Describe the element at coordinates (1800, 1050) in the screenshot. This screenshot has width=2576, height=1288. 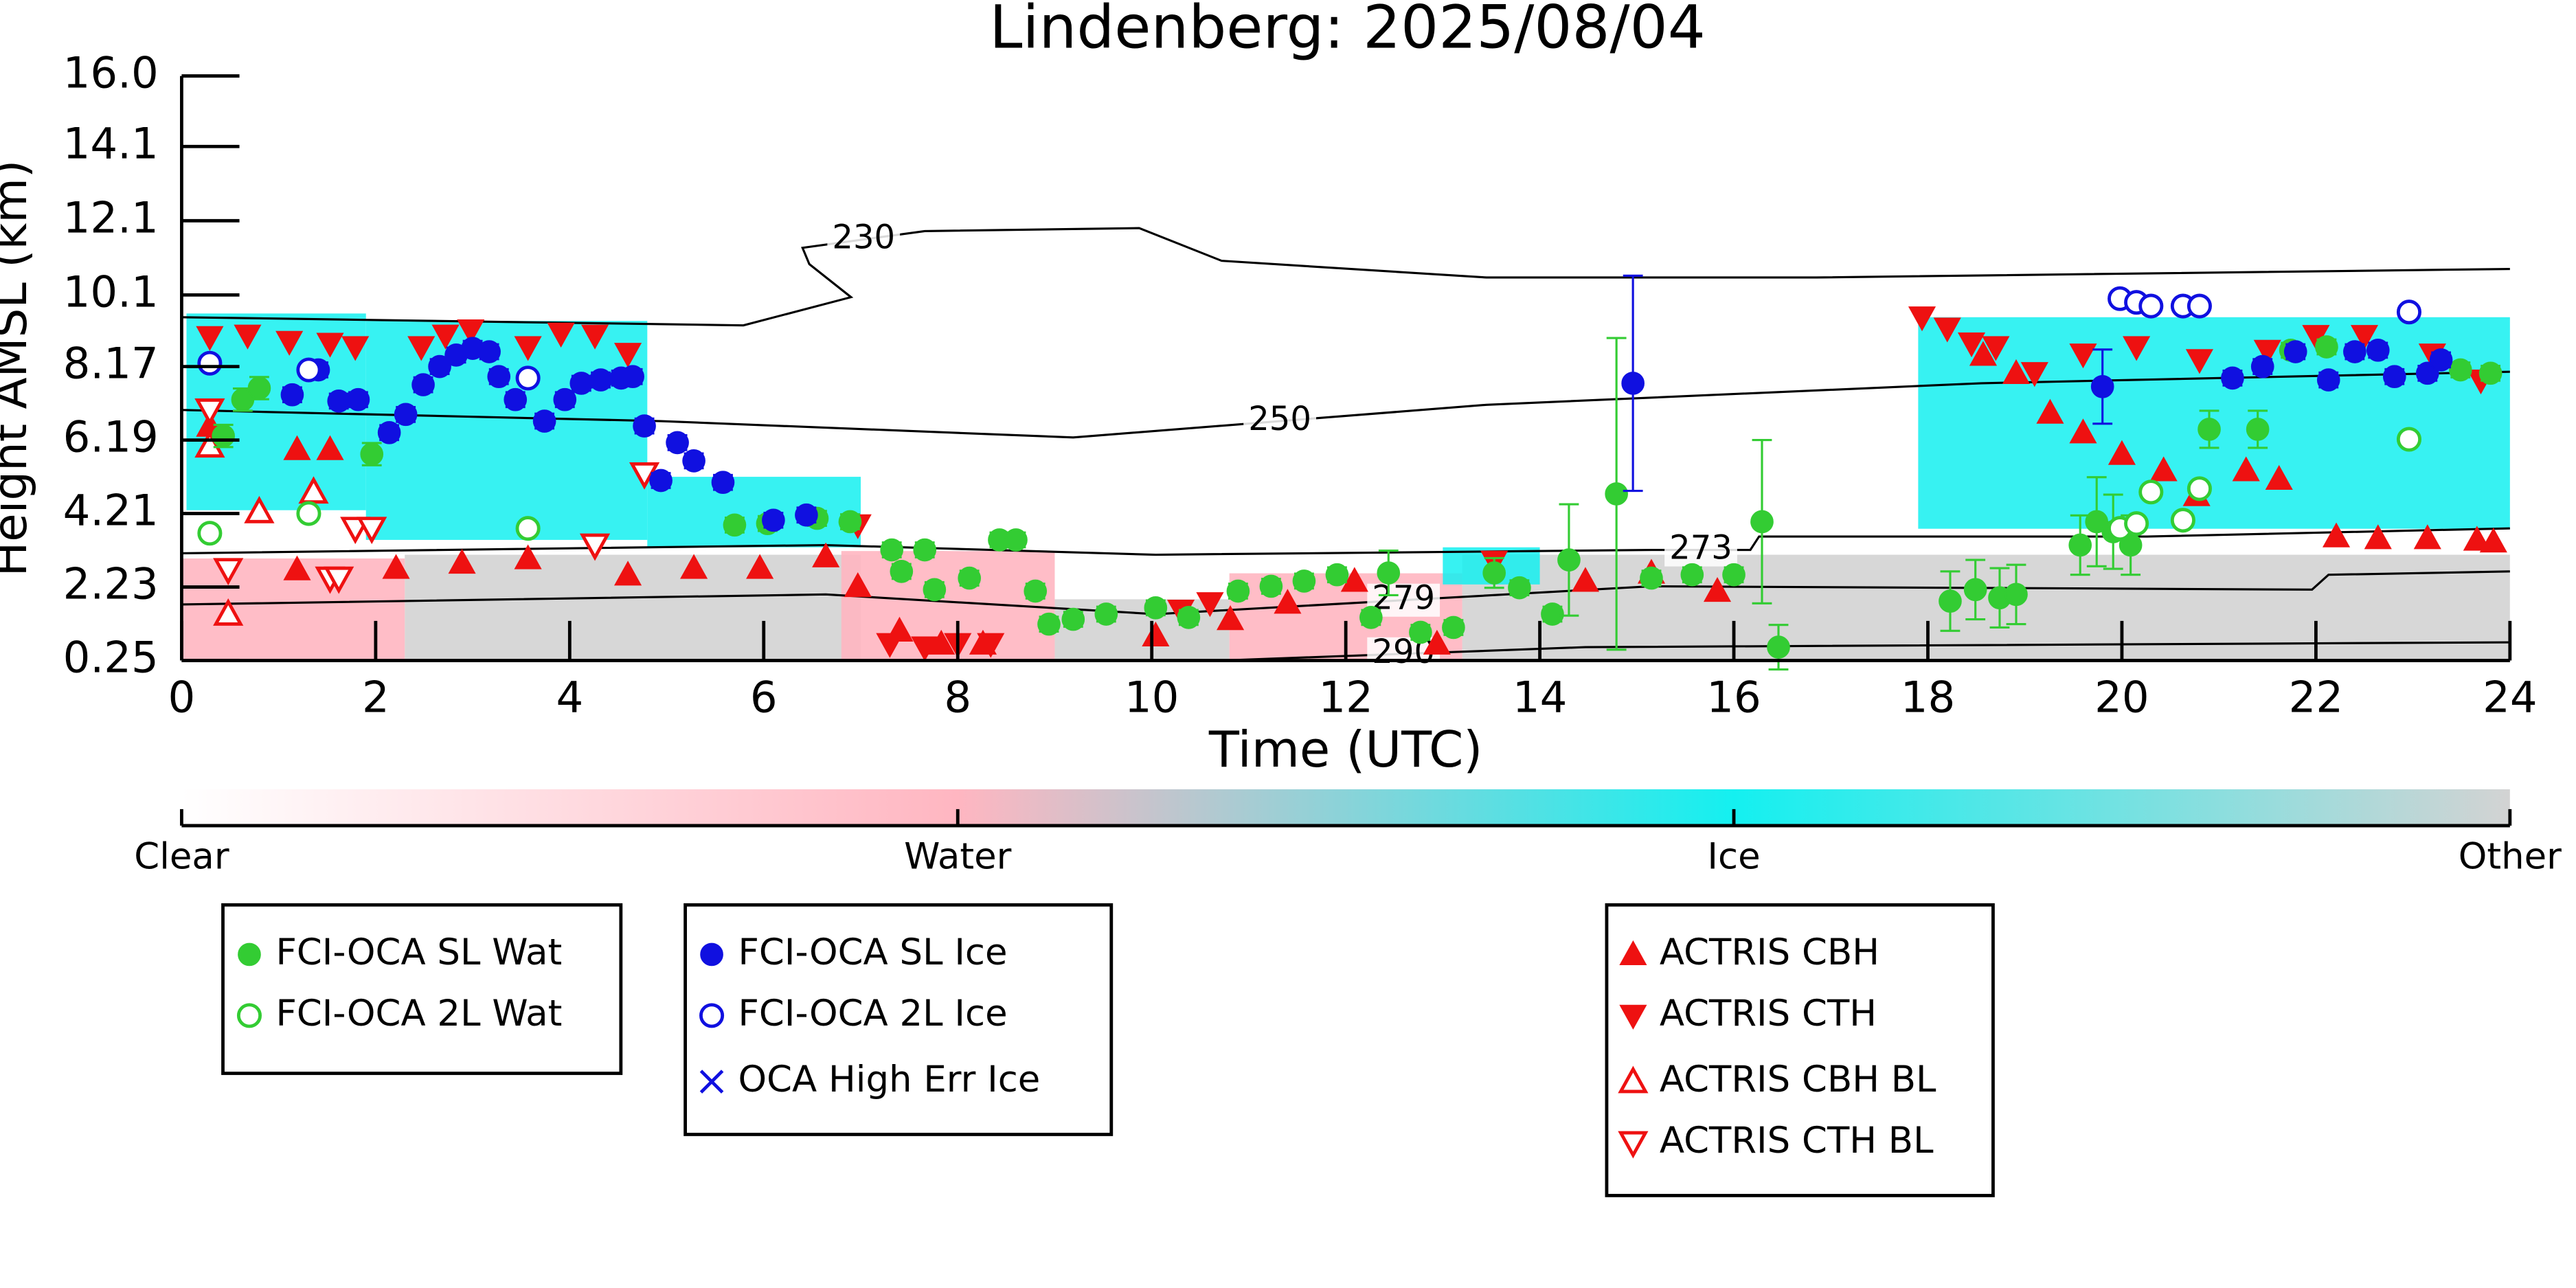
I see `legend-box` at that location.